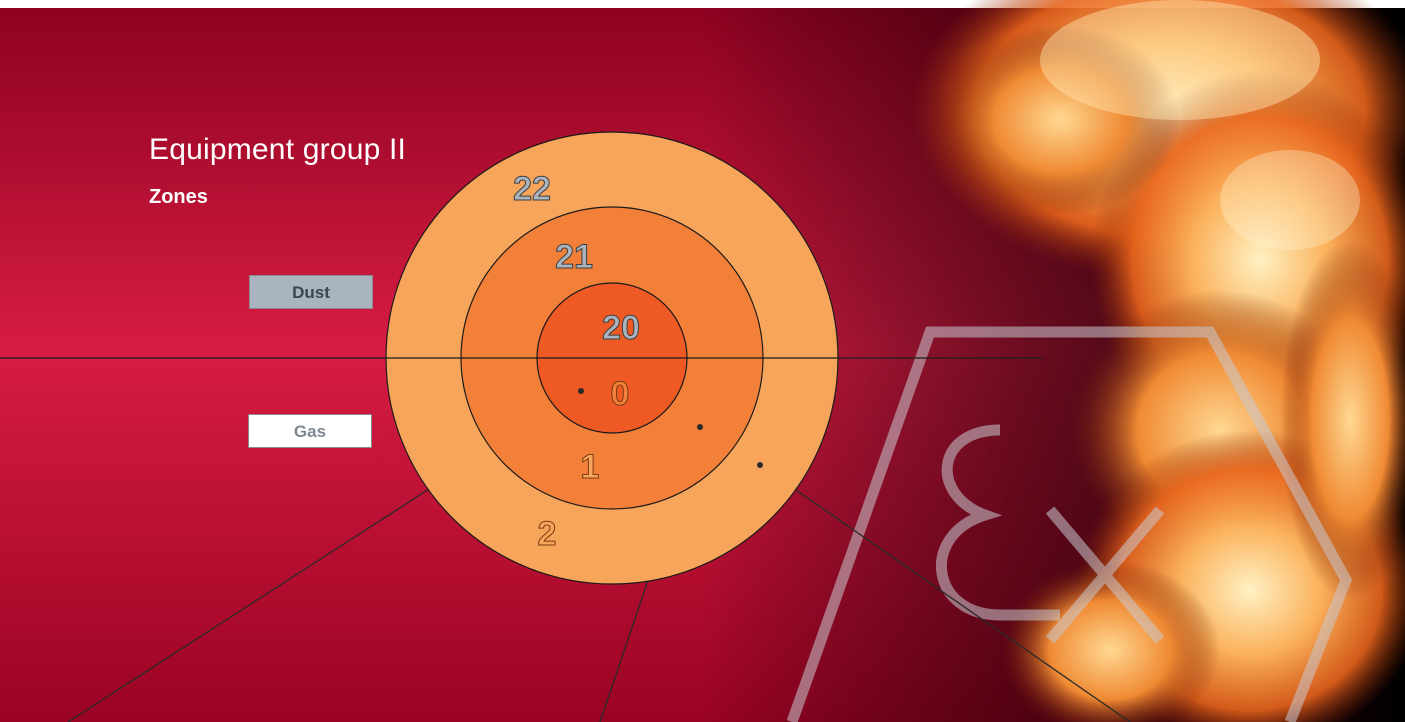 Image resolution: width=1405 pixels, height=722 pixels. Describe the element at coordinates (310, 431) in the screenshot. I see `gas-label: Gas` at that location.